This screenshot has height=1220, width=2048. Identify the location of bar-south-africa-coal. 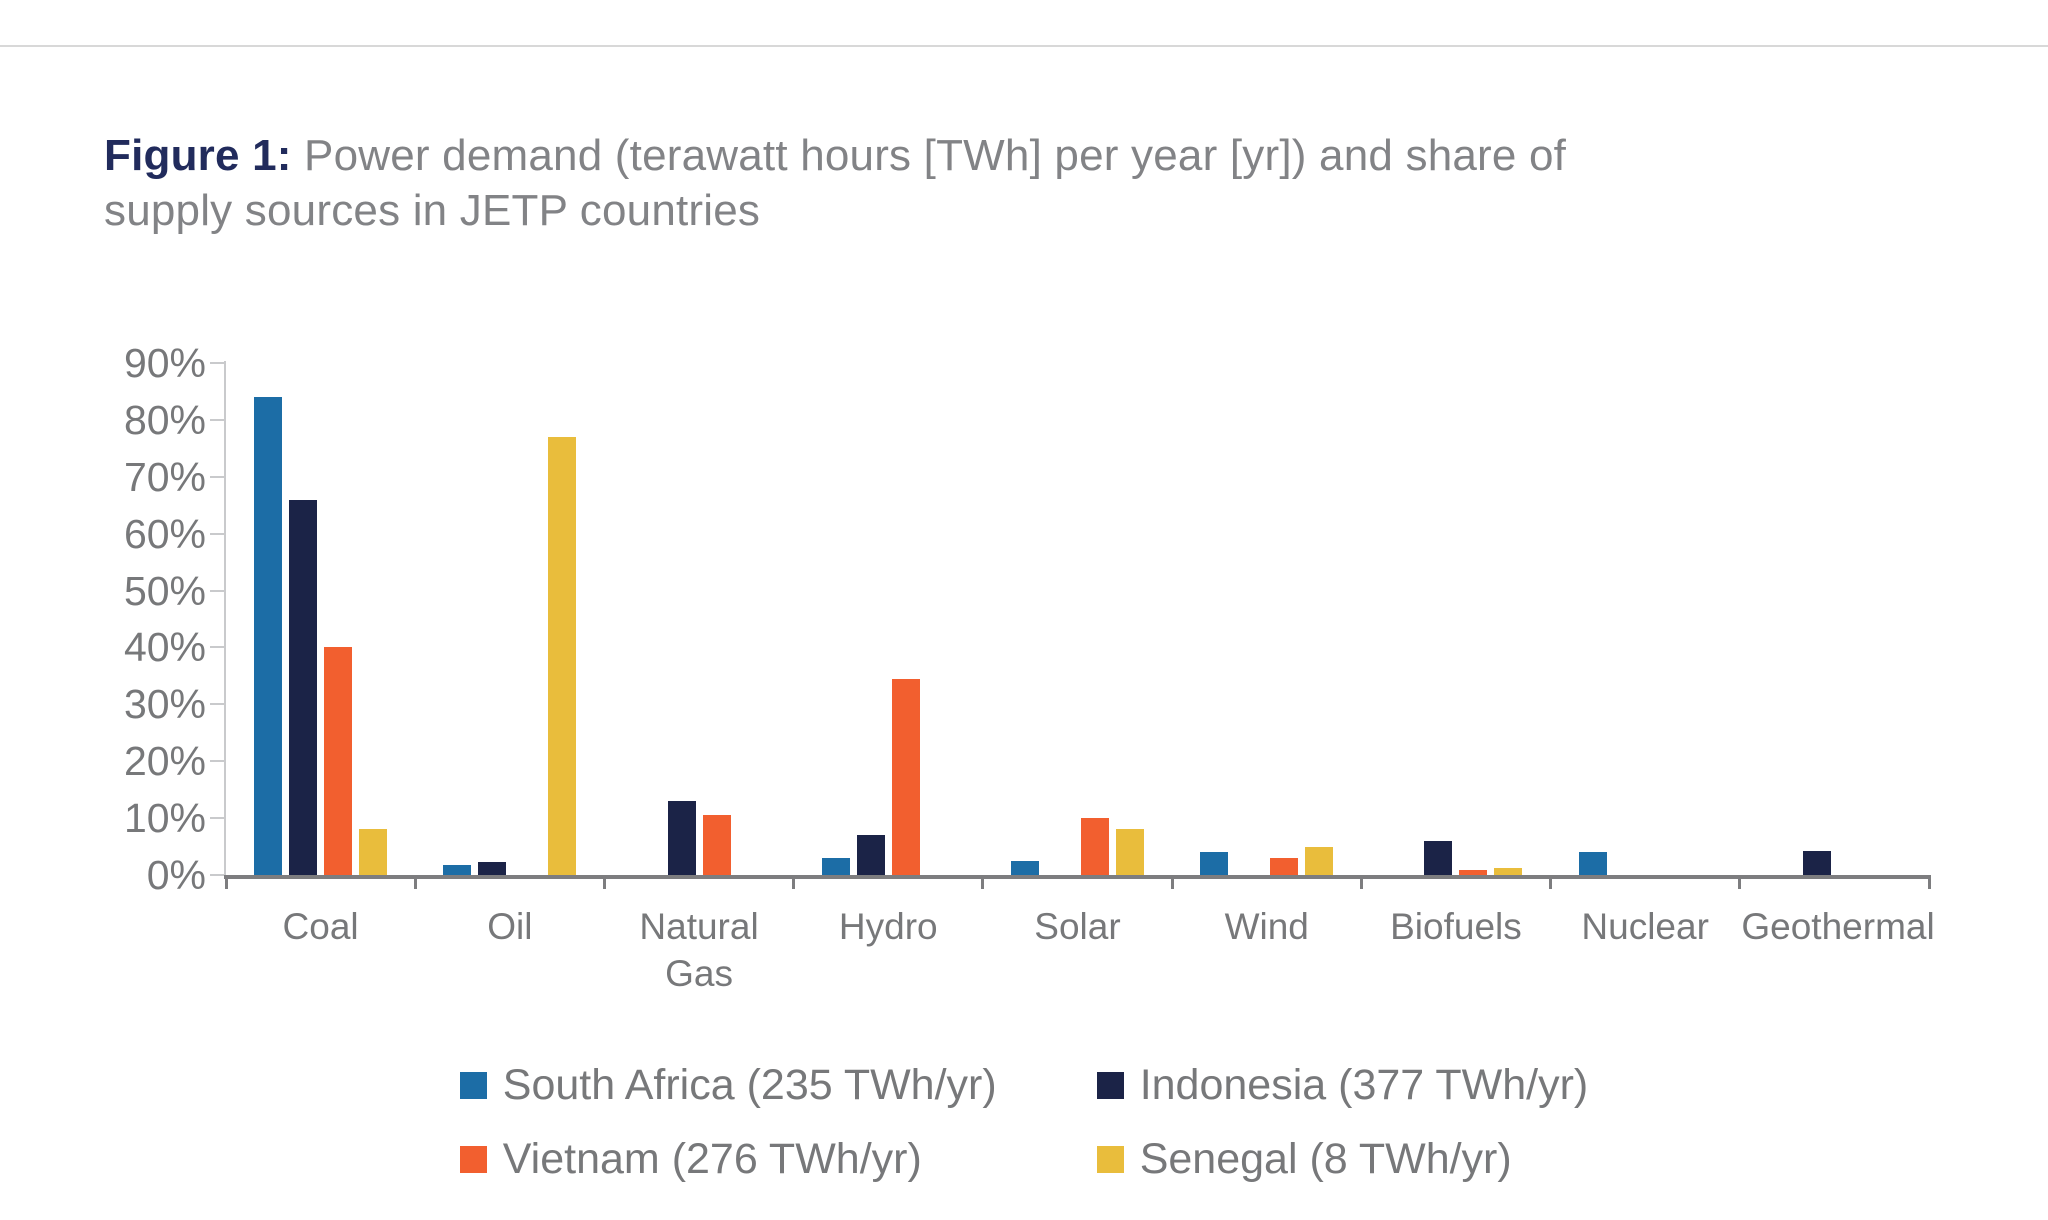
(268, 636).